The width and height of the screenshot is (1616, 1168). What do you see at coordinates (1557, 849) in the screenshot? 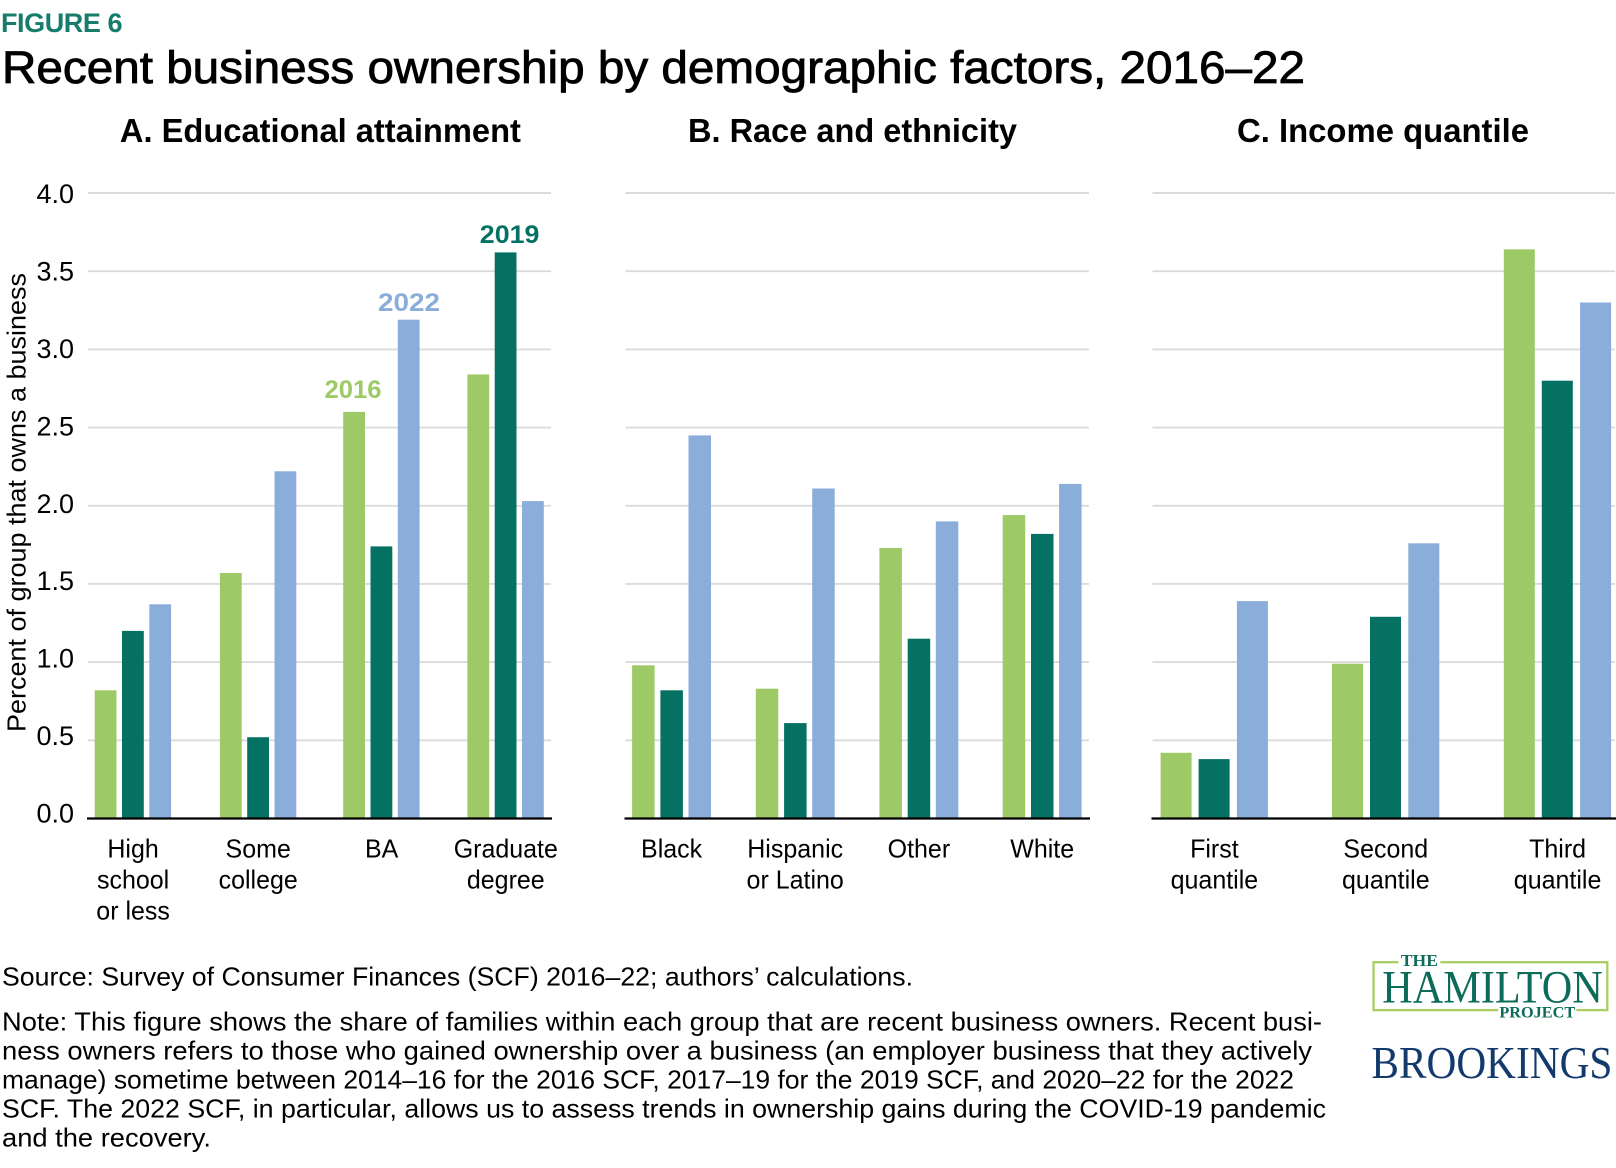
I see `svg-text: Third` at bounding box center [1557, 849].